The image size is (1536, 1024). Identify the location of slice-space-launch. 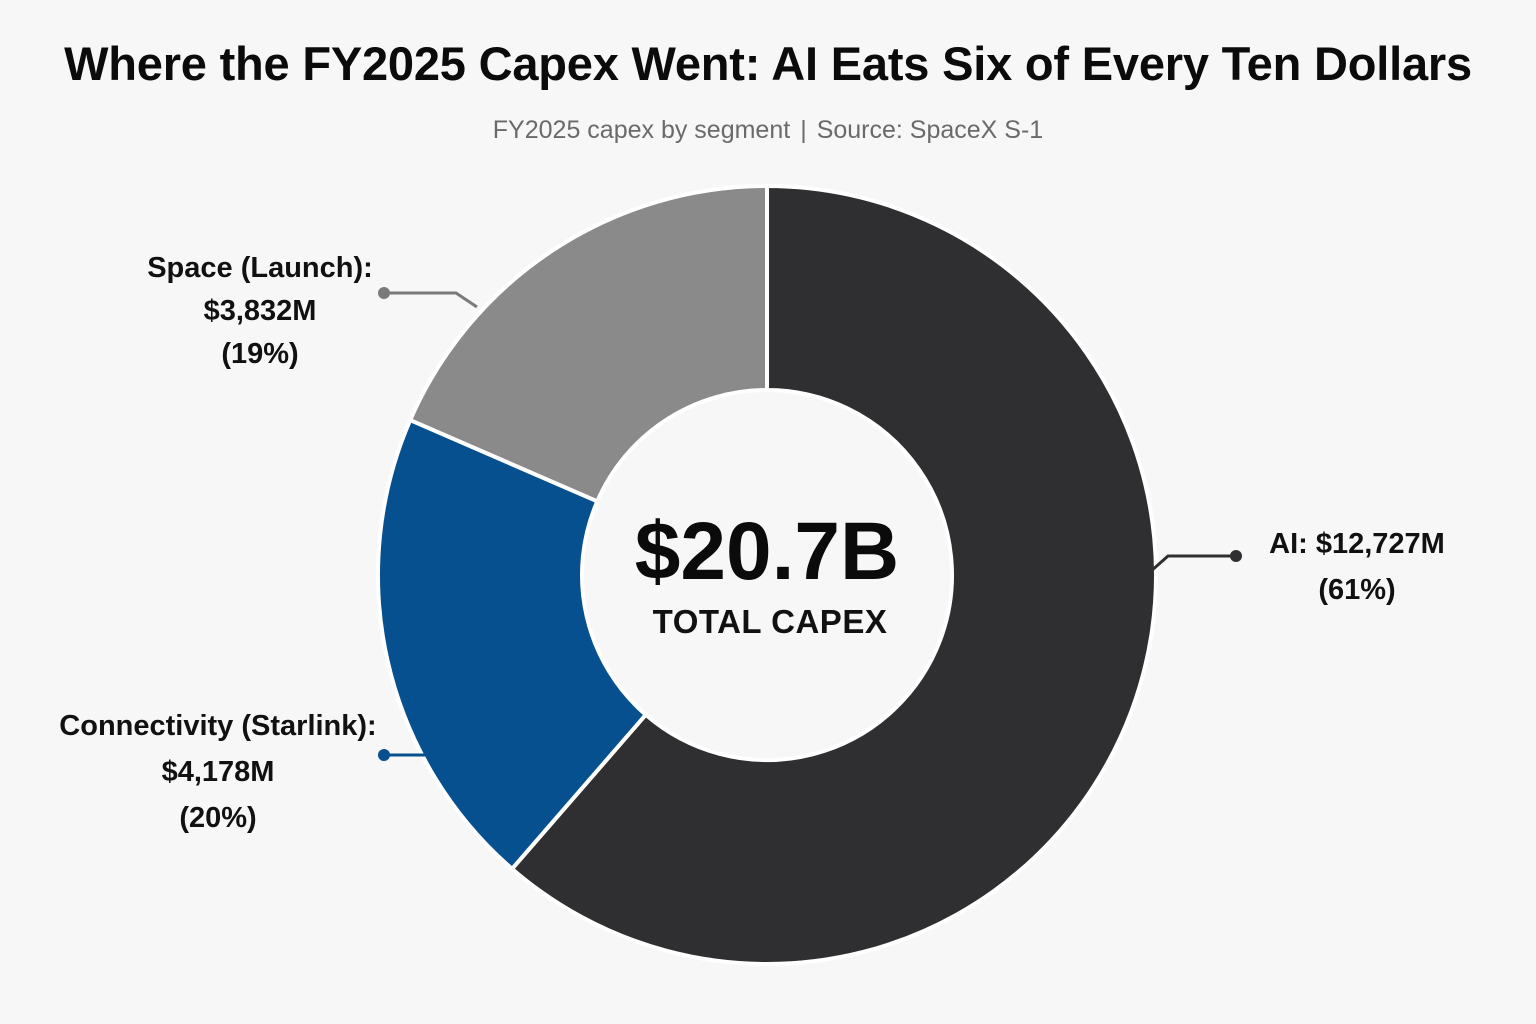
(588, 344).